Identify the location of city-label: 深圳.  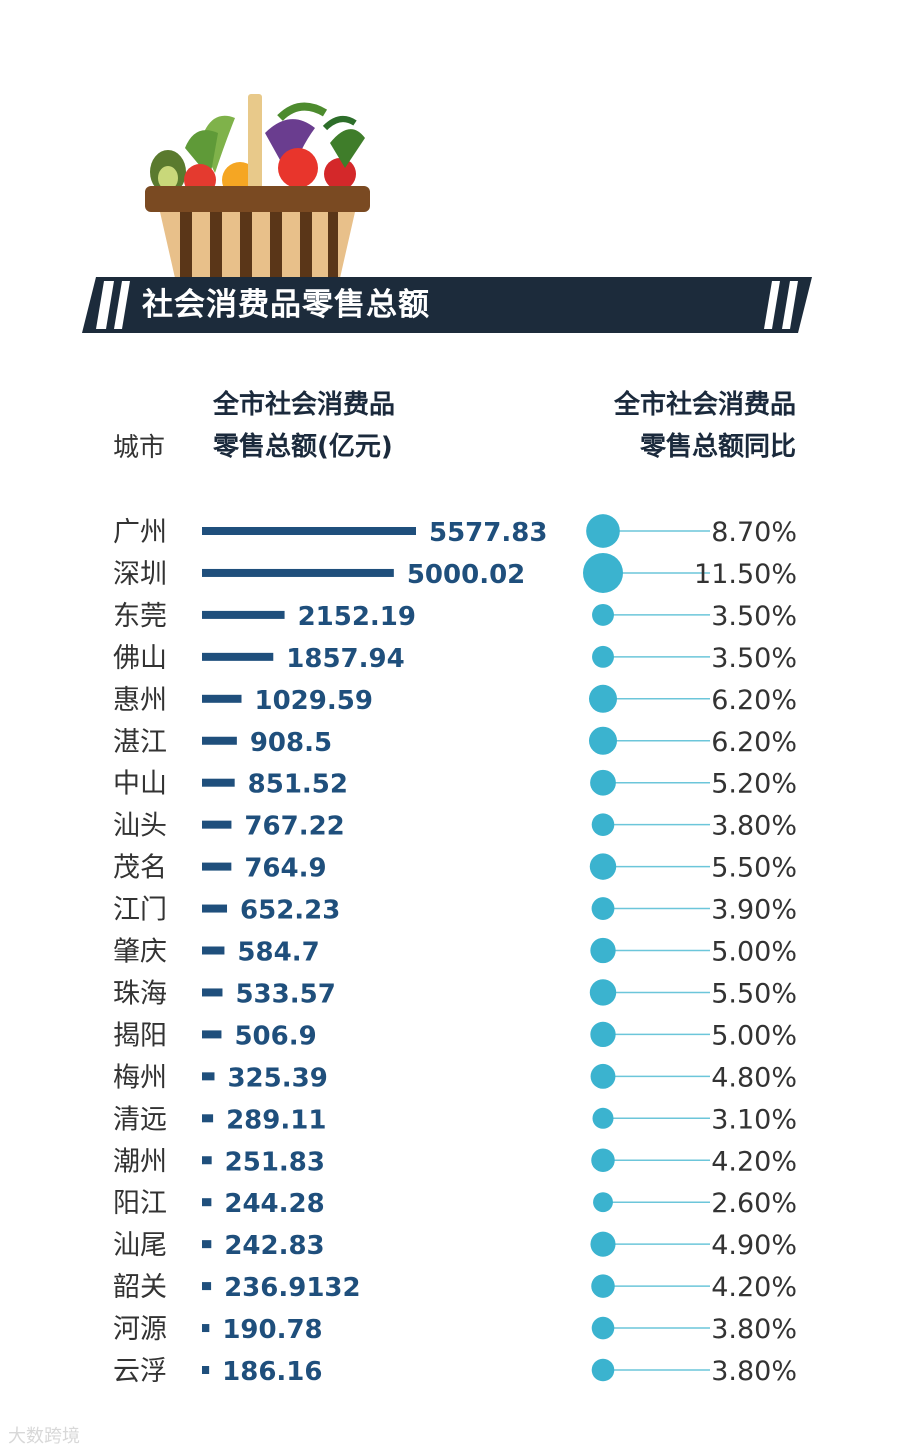
(140, 574).